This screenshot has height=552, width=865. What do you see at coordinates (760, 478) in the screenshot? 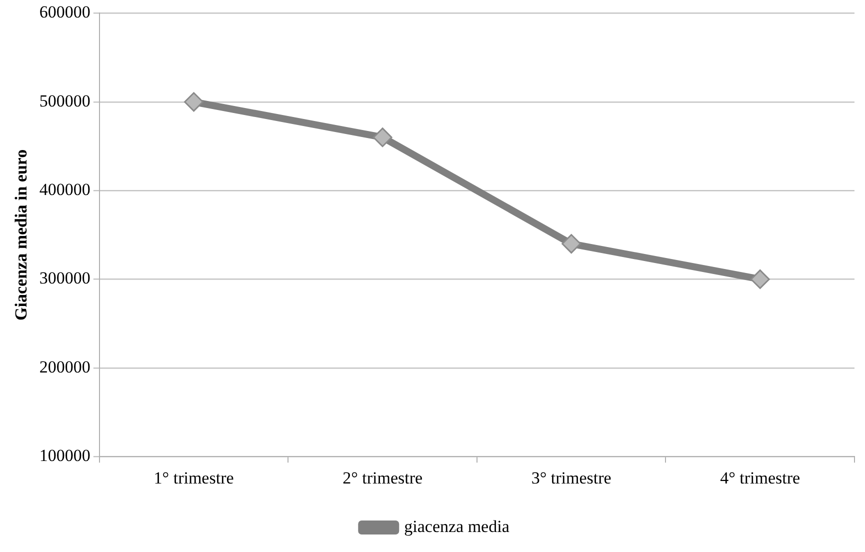
I see `x-tick-label: 4° trimestre` at bounding box center [760, 478].